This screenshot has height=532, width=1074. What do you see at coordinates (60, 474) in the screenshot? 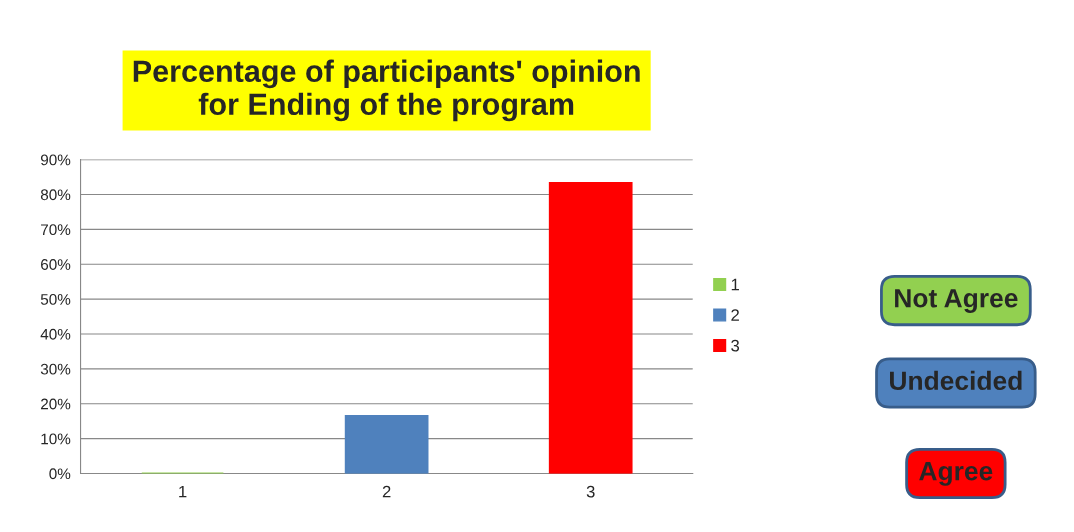
I see `y-tick-label: 0%` at bounding box center [60, 474].